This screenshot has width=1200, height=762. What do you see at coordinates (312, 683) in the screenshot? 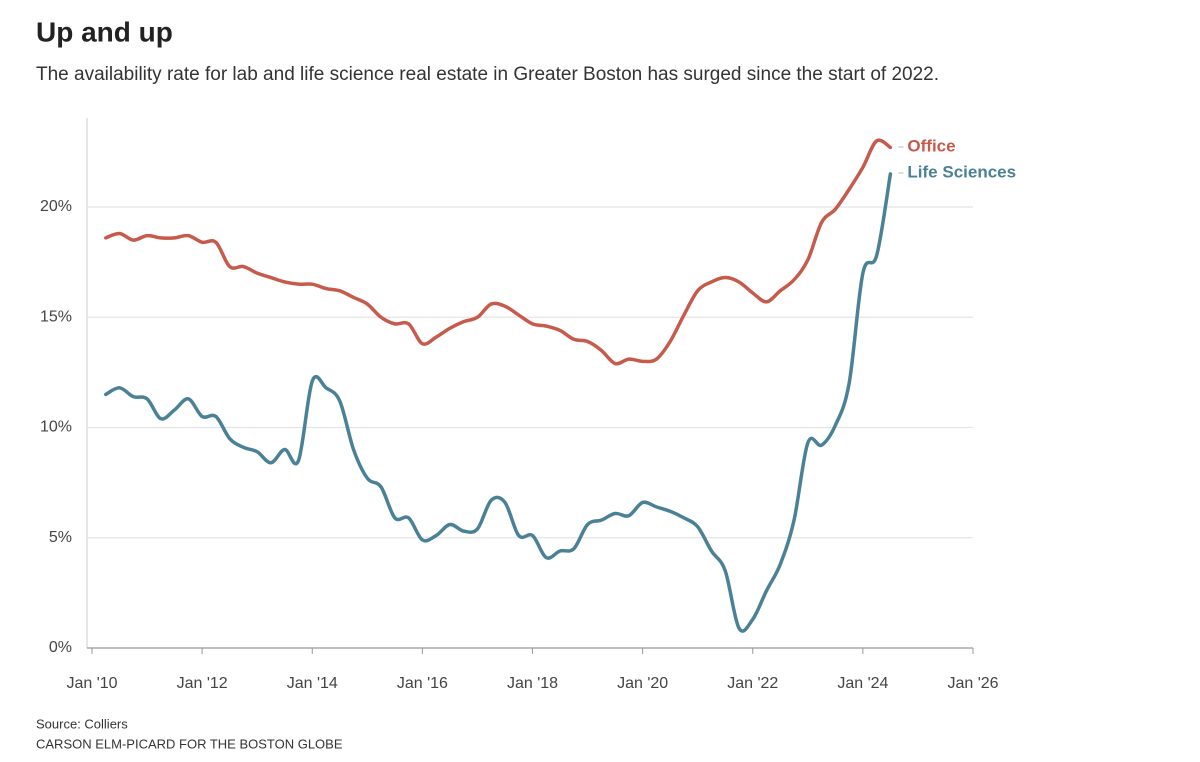
I see `x-tick-label: Jan '14` at bounding box center [312, 683].